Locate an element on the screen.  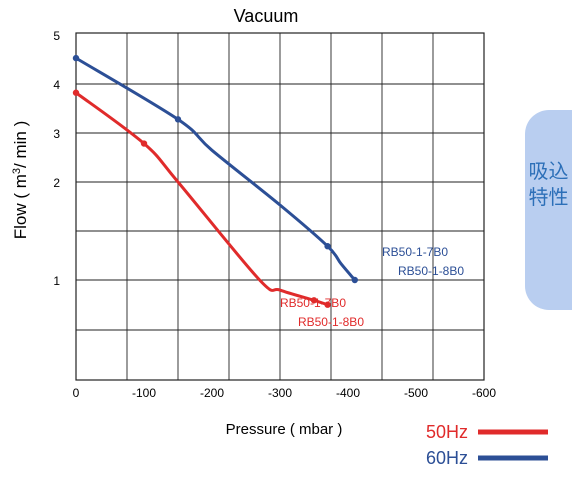
y-tick-label: 5 is located at coordinates (56, 36).